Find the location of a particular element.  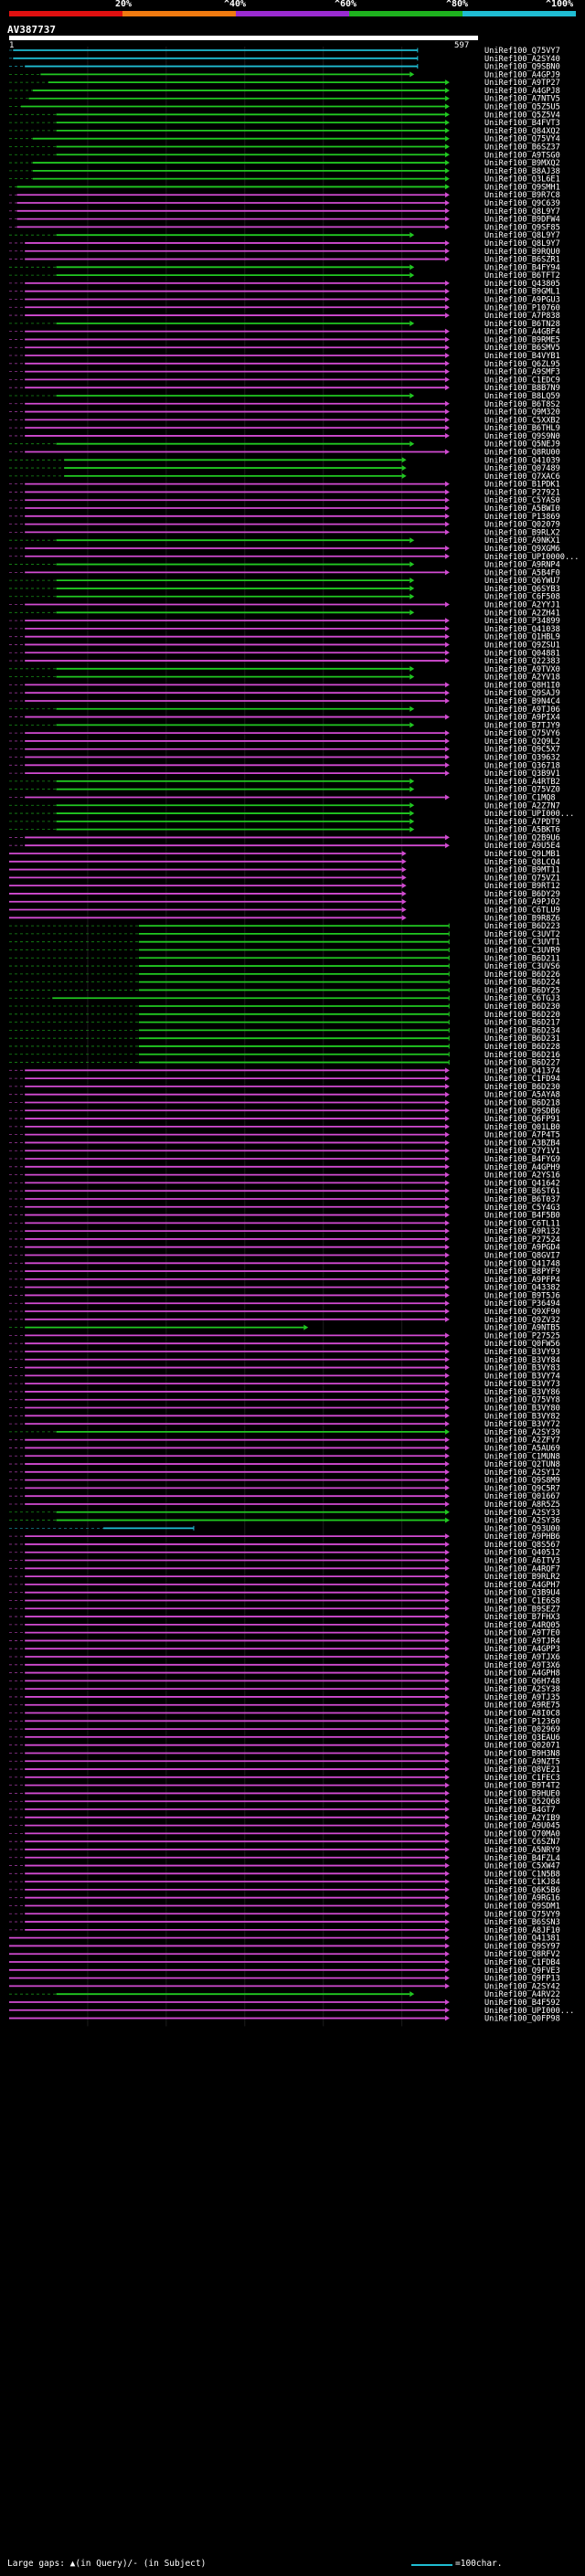

hit-row: UniRef100_B3VY74 is located at coordinates (284, 1376).